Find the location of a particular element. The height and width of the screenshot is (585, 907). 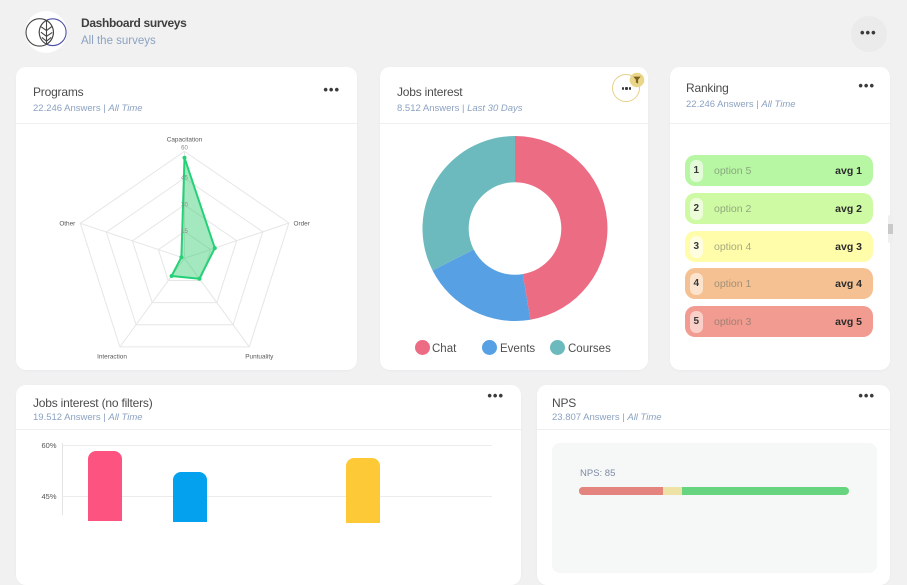

svg-text: Interaction is located at coordinates (112, 357).